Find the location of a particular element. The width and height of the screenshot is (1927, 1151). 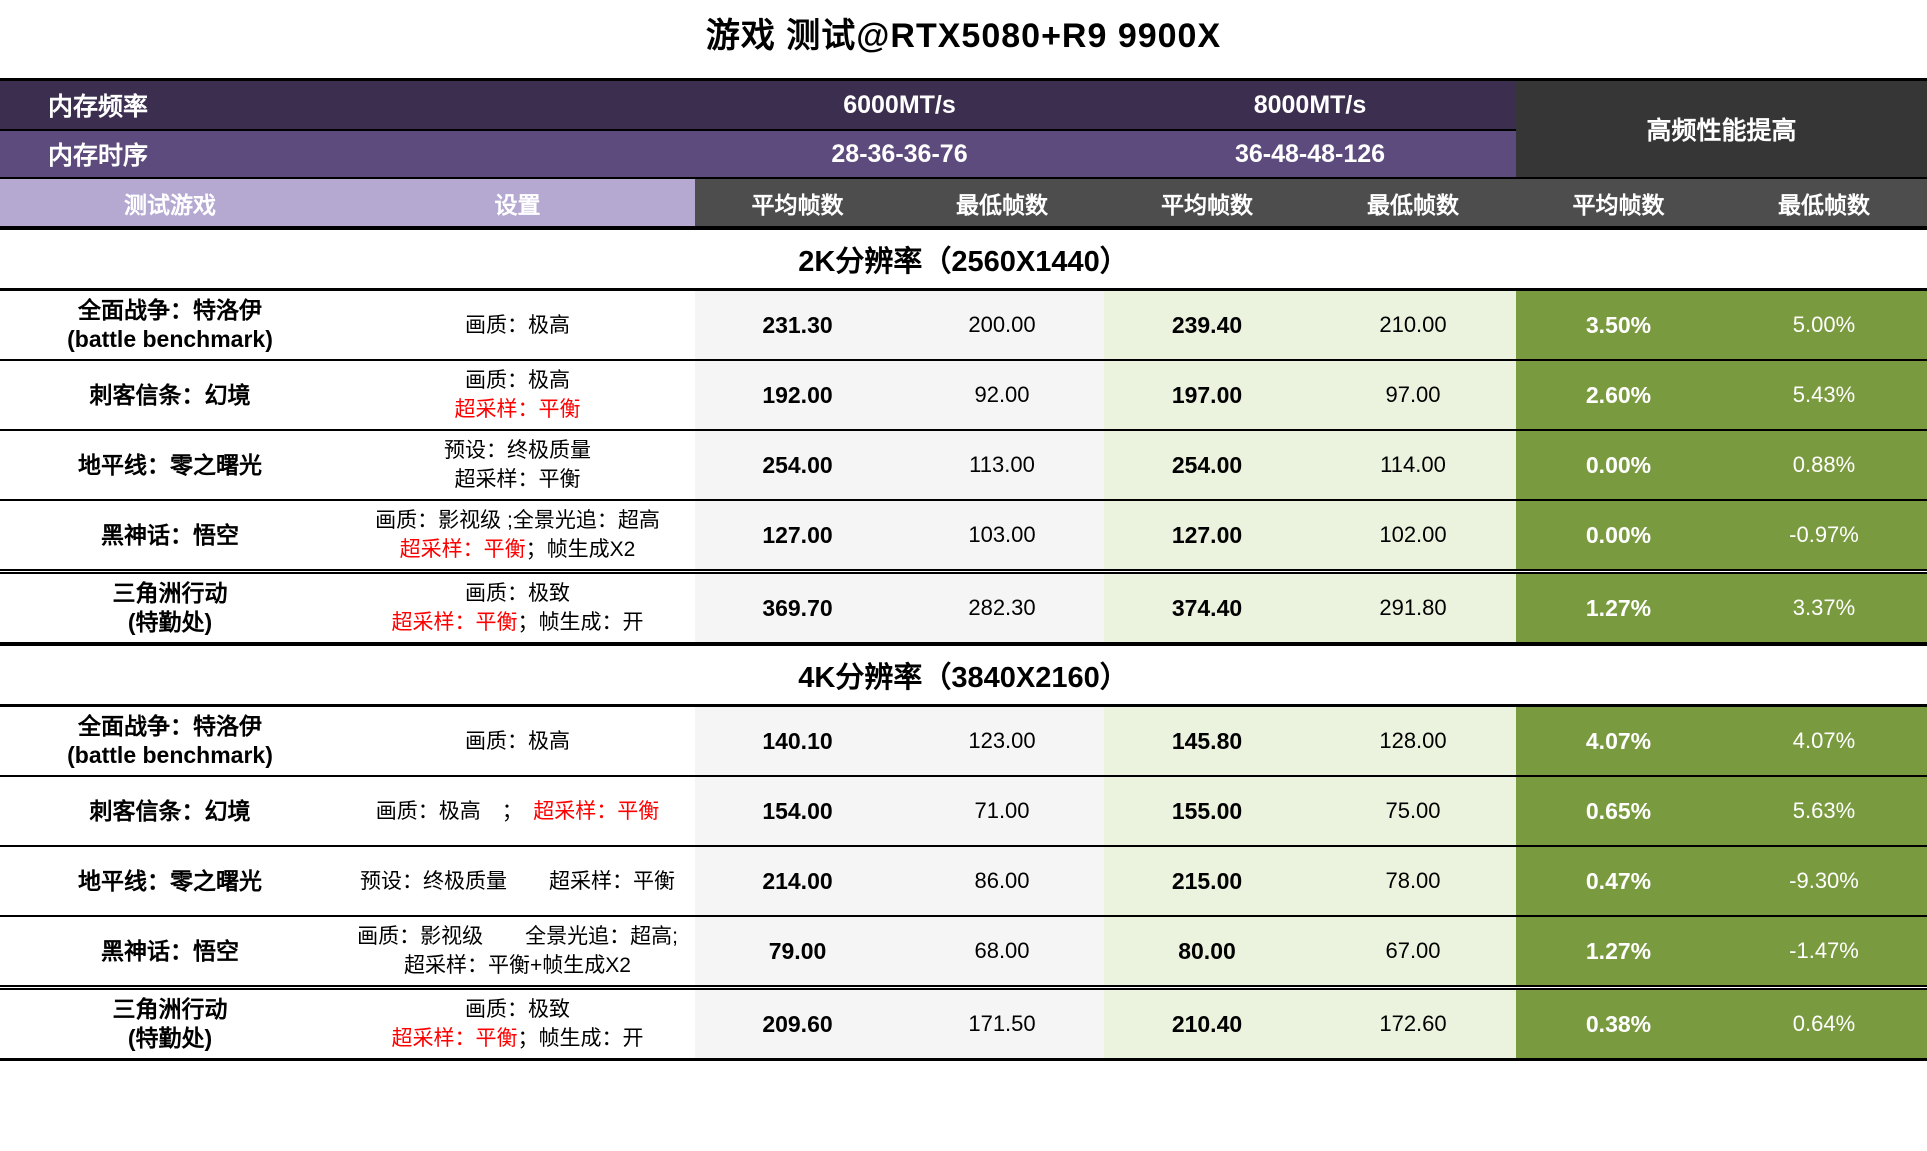

min-fps-6000-cell: 282.30 is located at coordinates (1002, 608).